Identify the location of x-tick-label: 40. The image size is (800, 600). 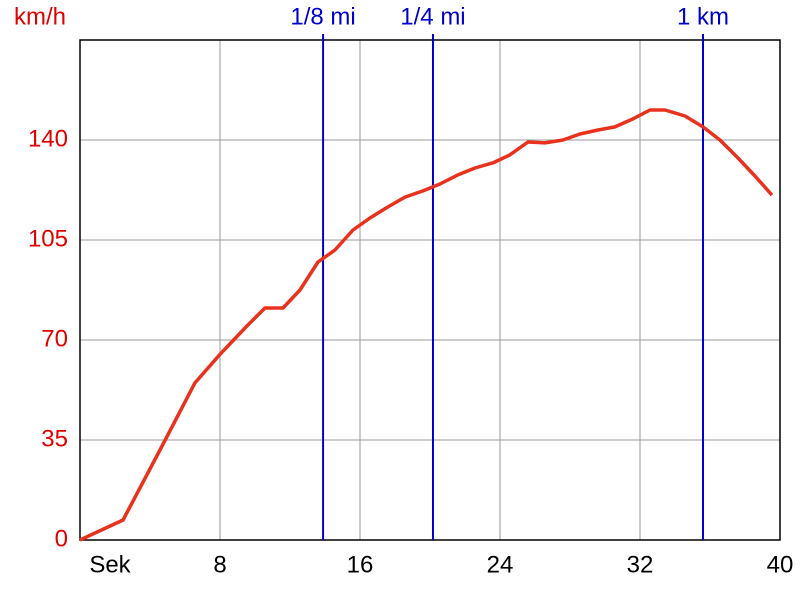
(780, 564).